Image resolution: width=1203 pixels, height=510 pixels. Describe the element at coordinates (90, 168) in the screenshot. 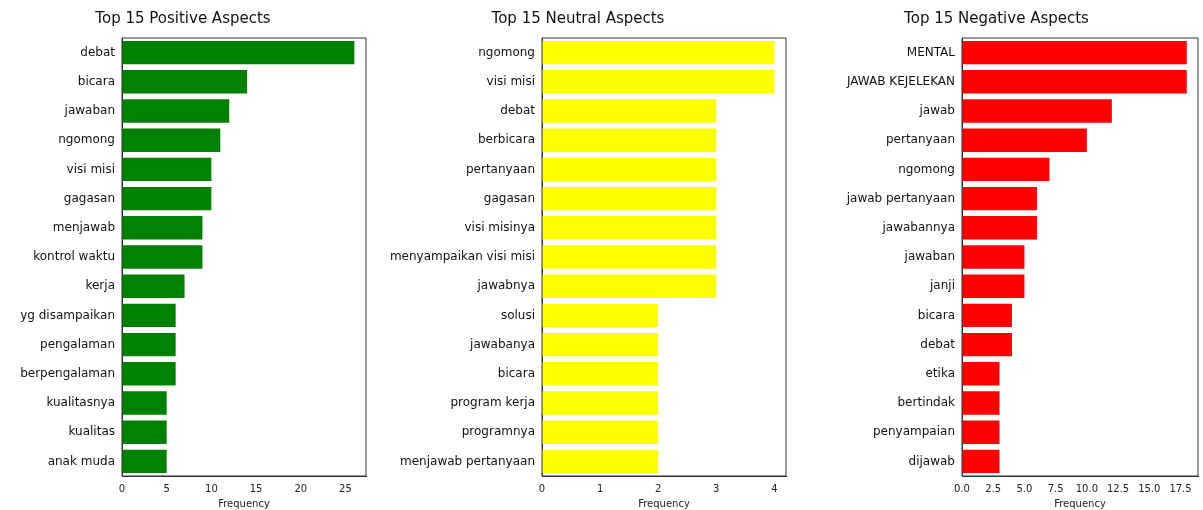

I see `y-tick-label: visi misi` at that location.